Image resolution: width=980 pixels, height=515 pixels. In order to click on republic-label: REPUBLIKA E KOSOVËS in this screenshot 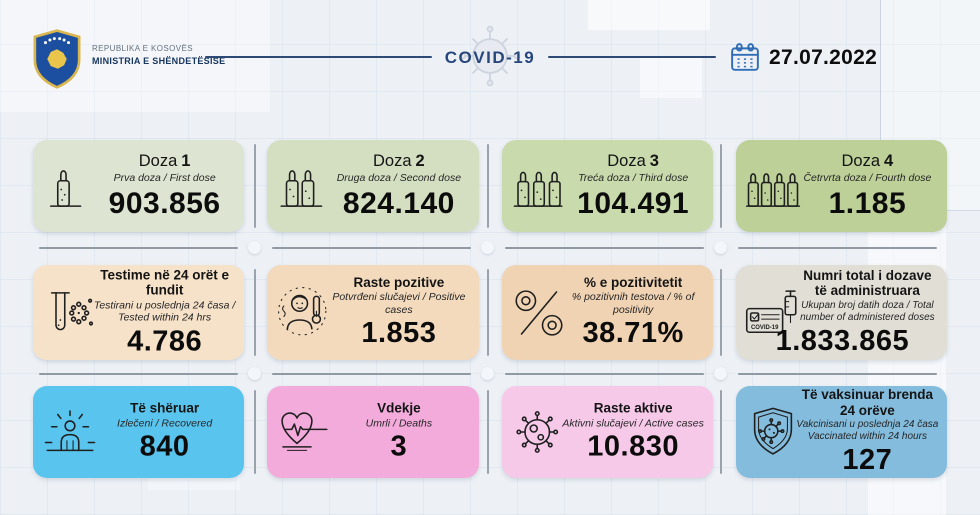, I will do `click(142, 48)`.